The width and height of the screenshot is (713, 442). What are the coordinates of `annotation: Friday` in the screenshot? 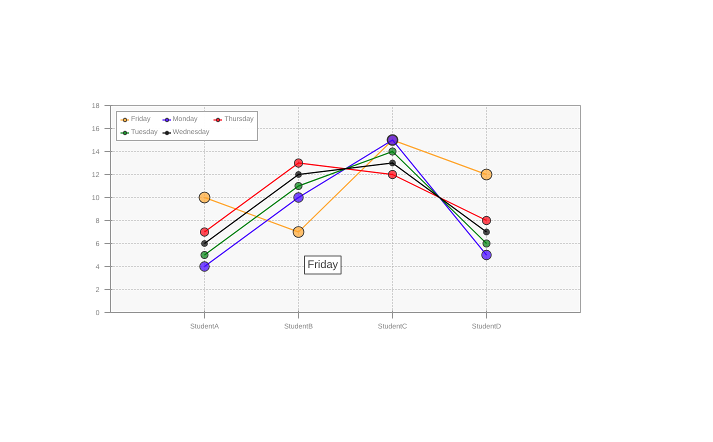 It's located at (323, 265).